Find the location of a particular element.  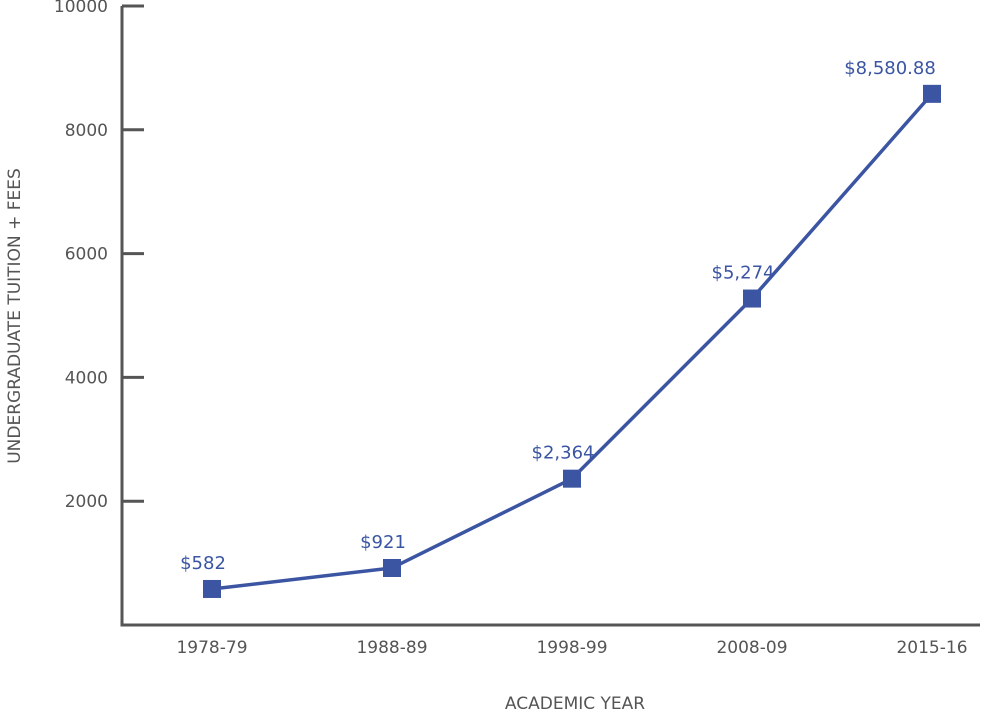

y-tick-label: 8000 is located at coordinates (86, 131).